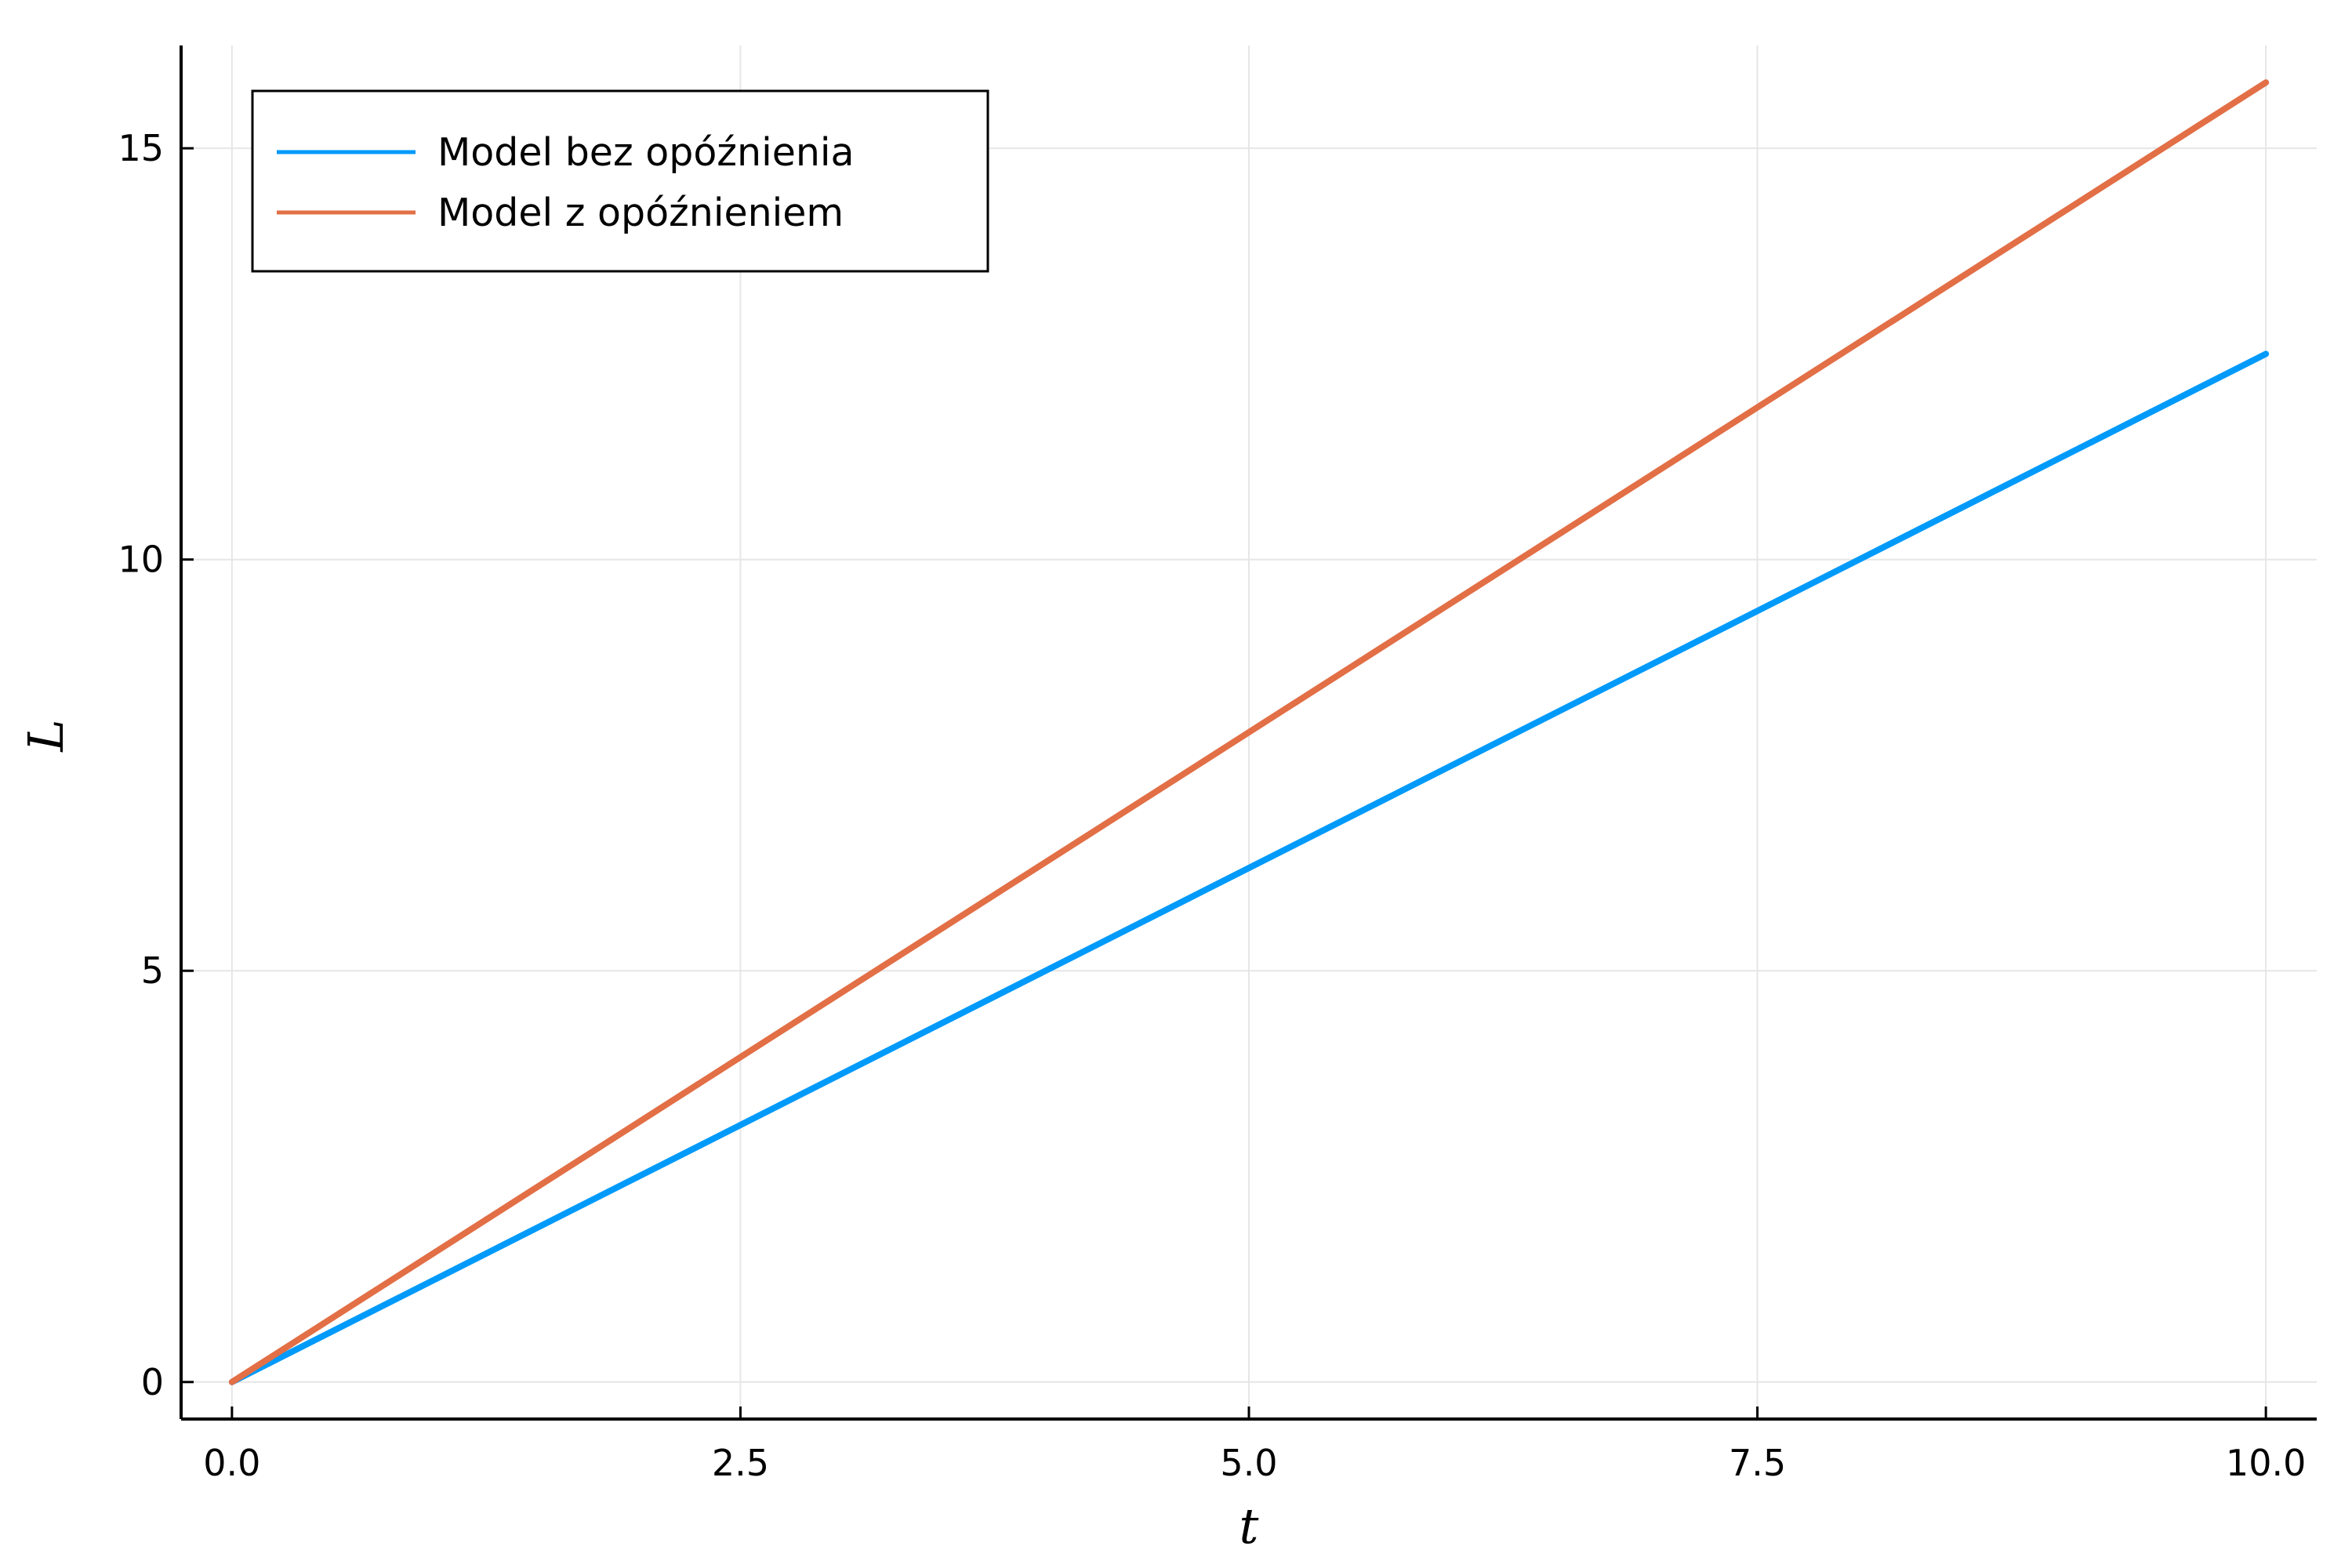 Image resolution: width=2352 pixels, height=1568 pixels. Describe the element at coordinates (231, 1463) in the screenshot. I see `x-tick-label: 0.0` at that location.